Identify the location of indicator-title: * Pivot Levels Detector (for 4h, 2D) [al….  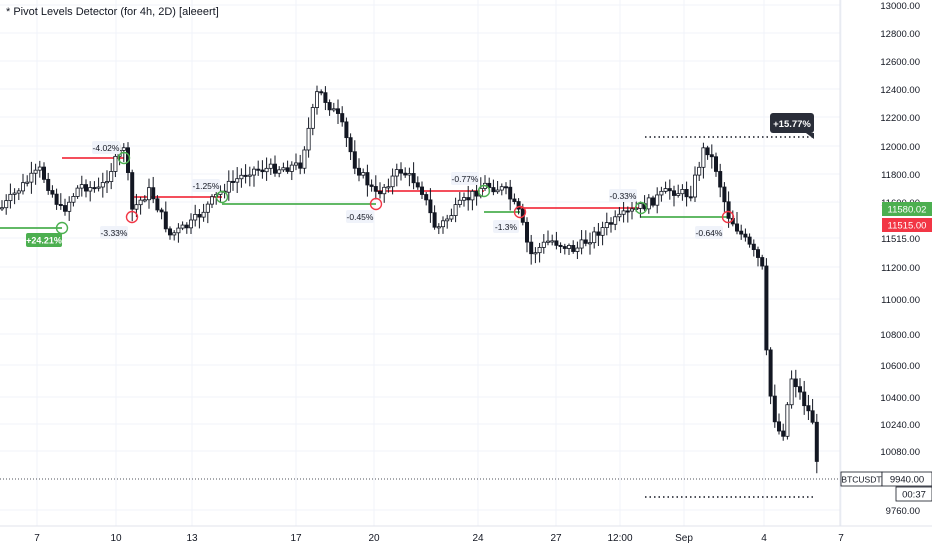
(112, 12).